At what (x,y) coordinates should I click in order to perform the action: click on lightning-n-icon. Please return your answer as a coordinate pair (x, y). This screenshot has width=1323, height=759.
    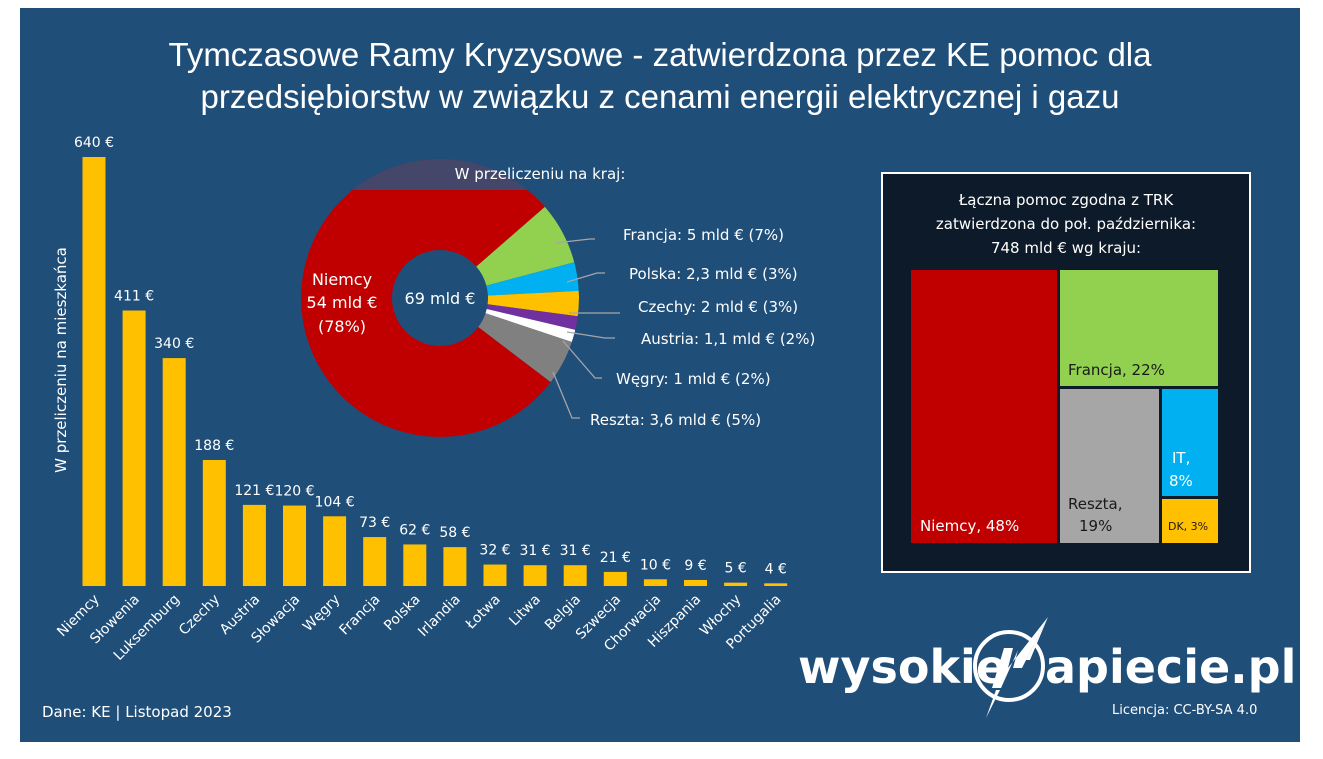
    Looking at the image, I should click on (1010, 667).